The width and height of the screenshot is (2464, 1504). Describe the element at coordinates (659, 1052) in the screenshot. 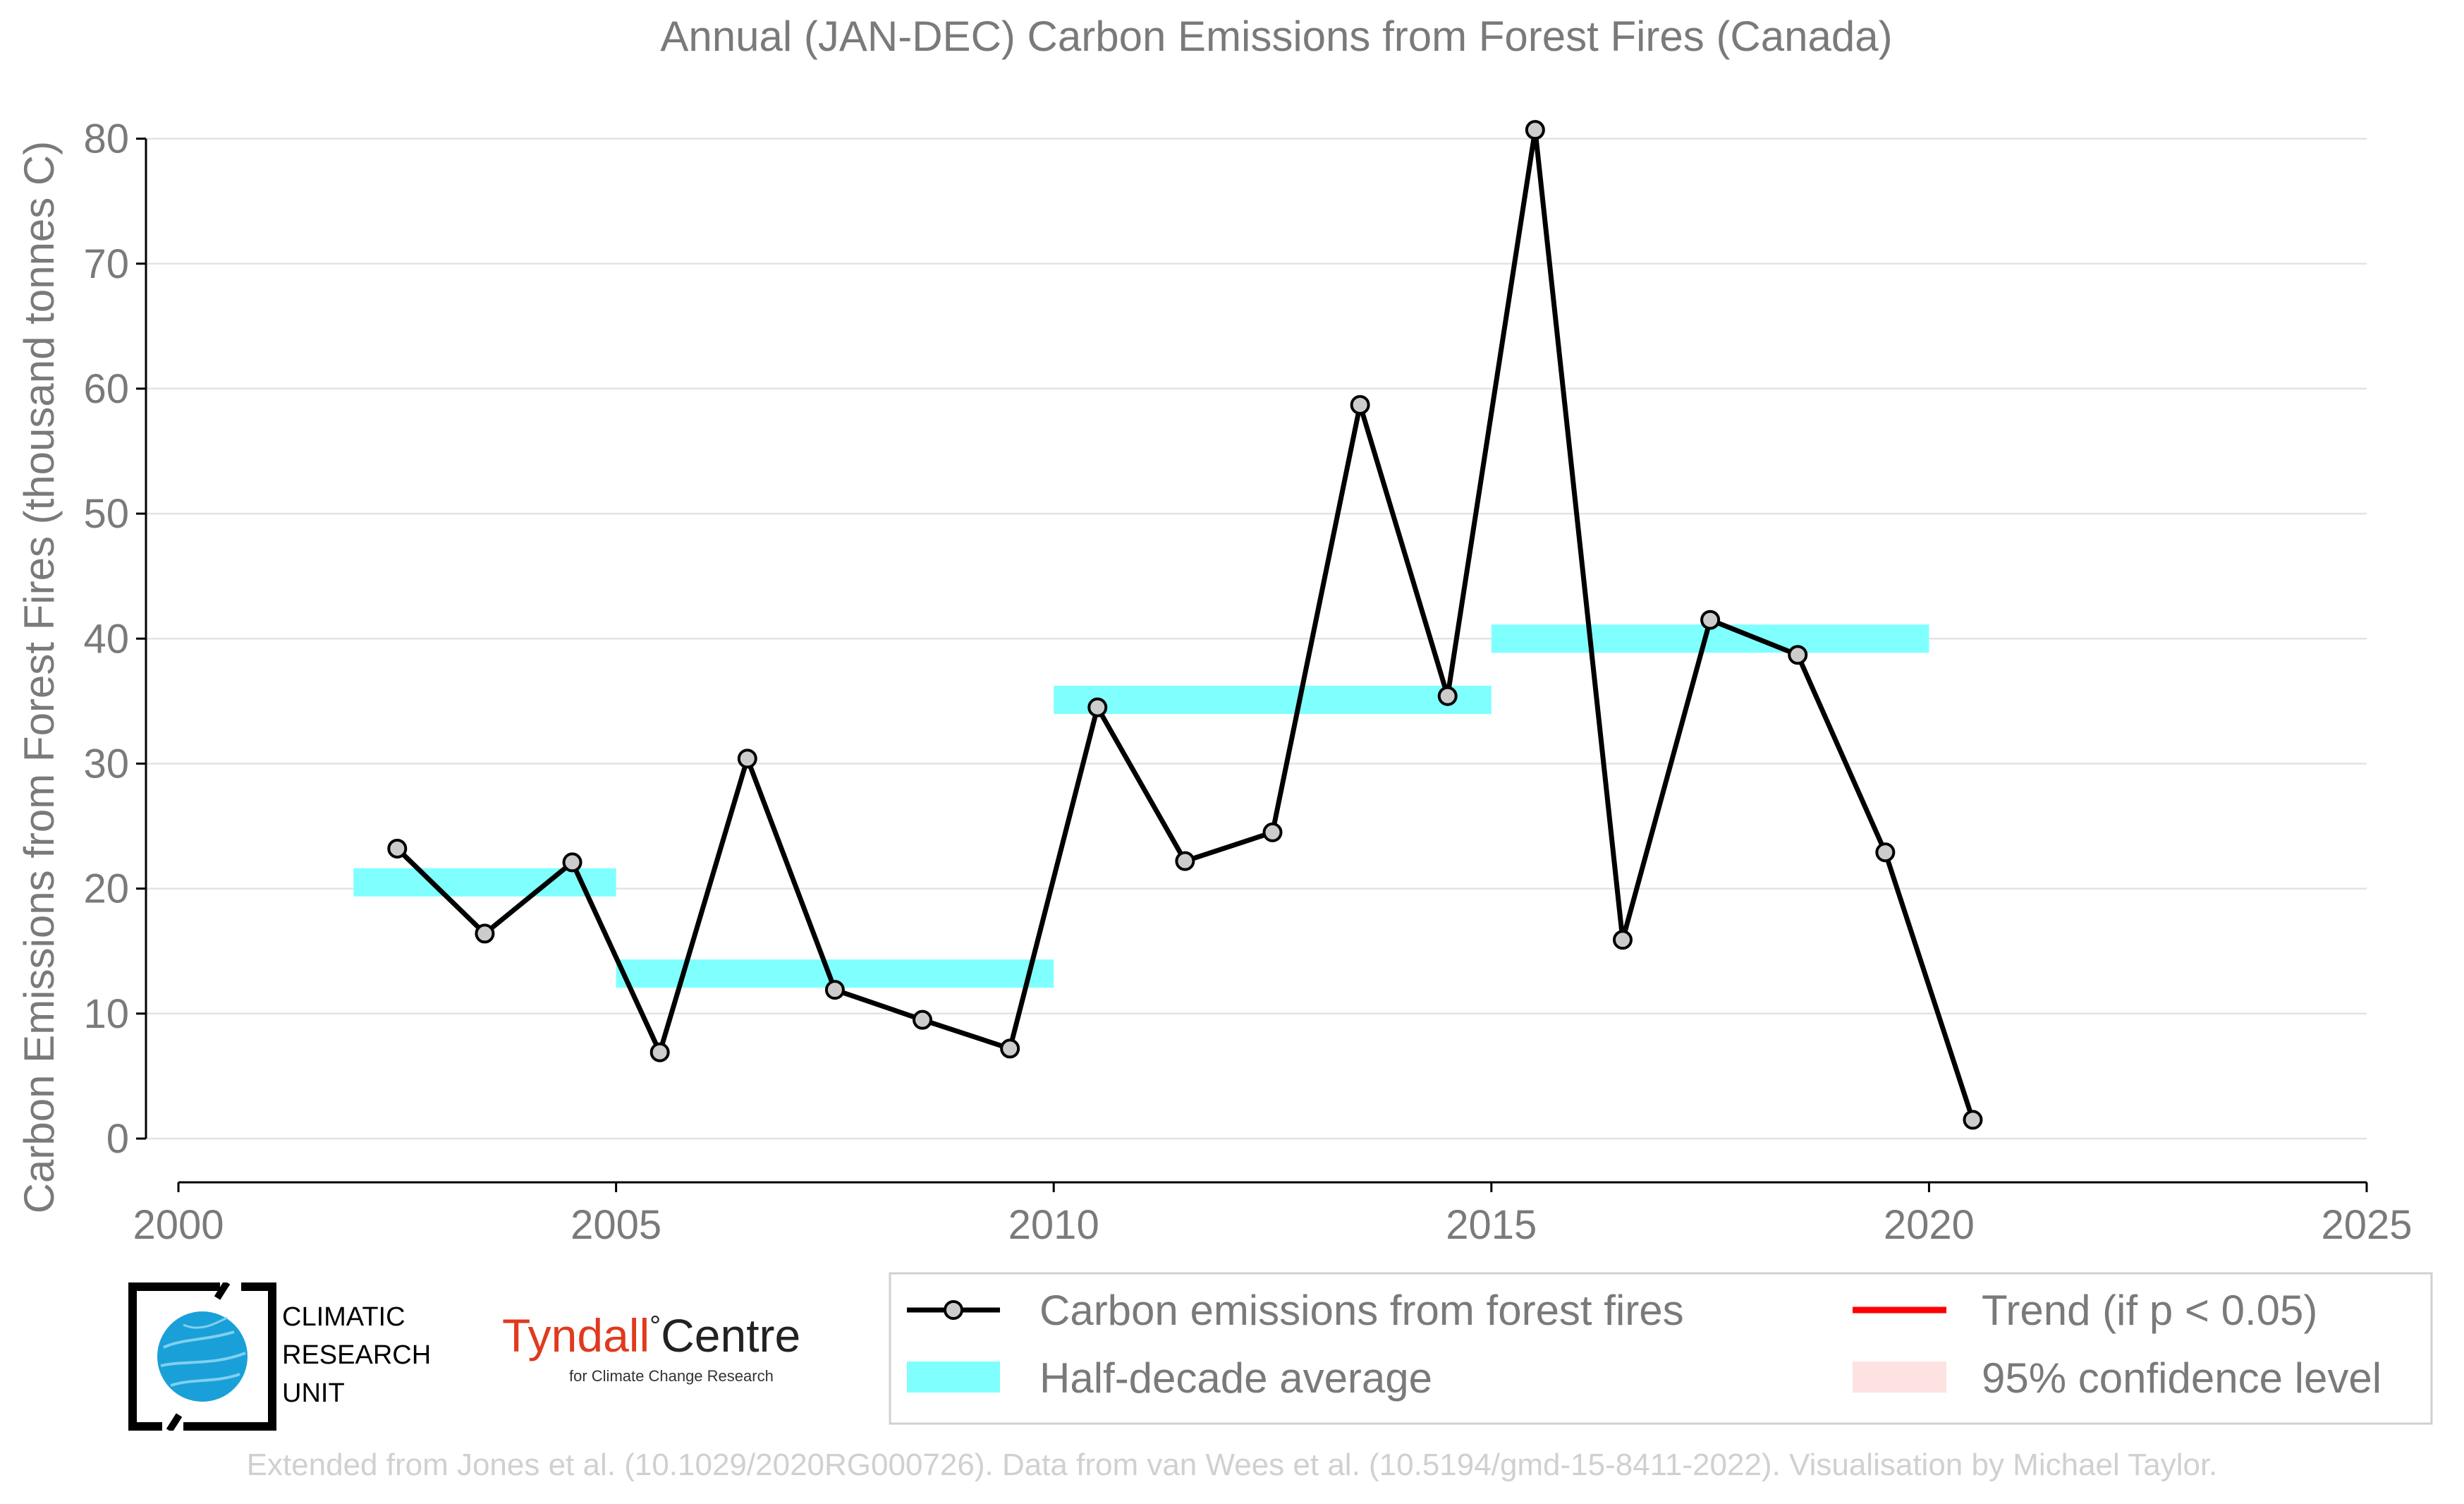

I see `data-point-2005` at that location.